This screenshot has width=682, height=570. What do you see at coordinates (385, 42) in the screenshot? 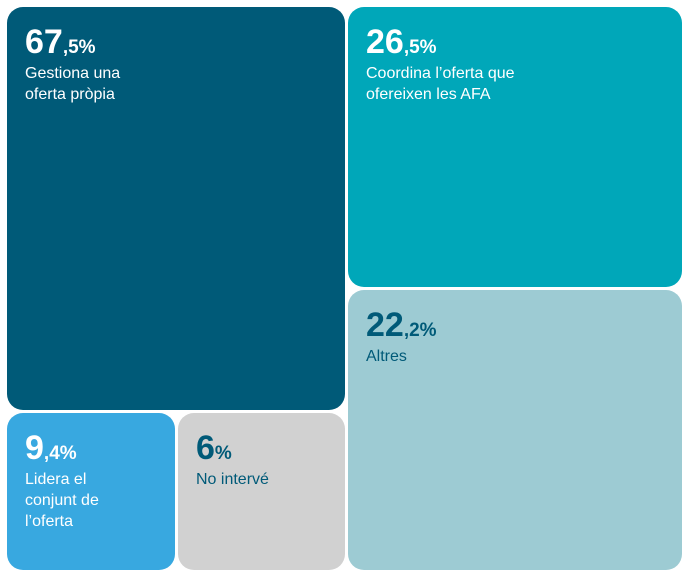
I see `value-integer: 26` at bounding box center [385, 42].